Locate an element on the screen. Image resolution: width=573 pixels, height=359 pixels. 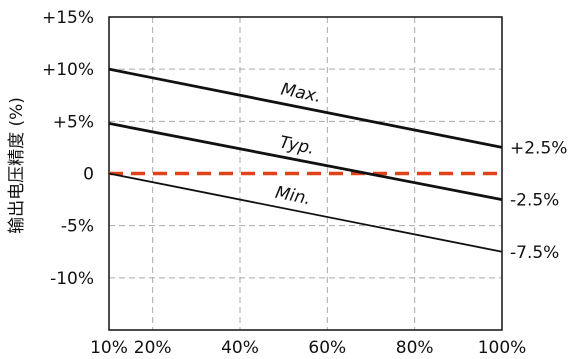
series-end-label: +2.5% is located at coordinates (538, 148).